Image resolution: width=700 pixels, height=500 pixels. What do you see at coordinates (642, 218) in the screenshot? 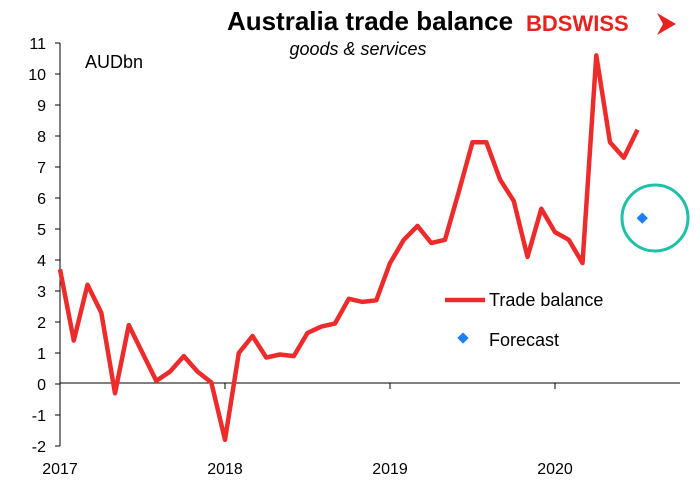
I see `forecast-point` at bounding box center [642, 218].